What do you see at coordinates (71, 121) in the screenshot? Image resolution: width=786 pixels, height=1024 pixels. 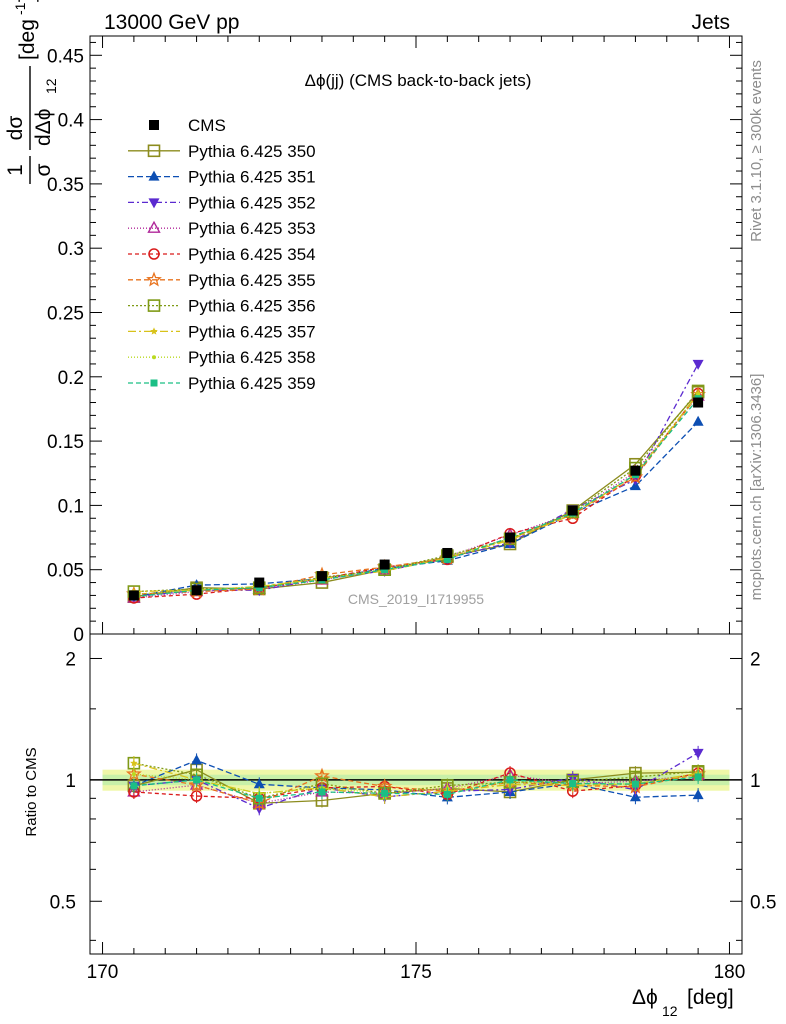 I see `y-tick-label: 0.4` at bounding box center [71, 121].